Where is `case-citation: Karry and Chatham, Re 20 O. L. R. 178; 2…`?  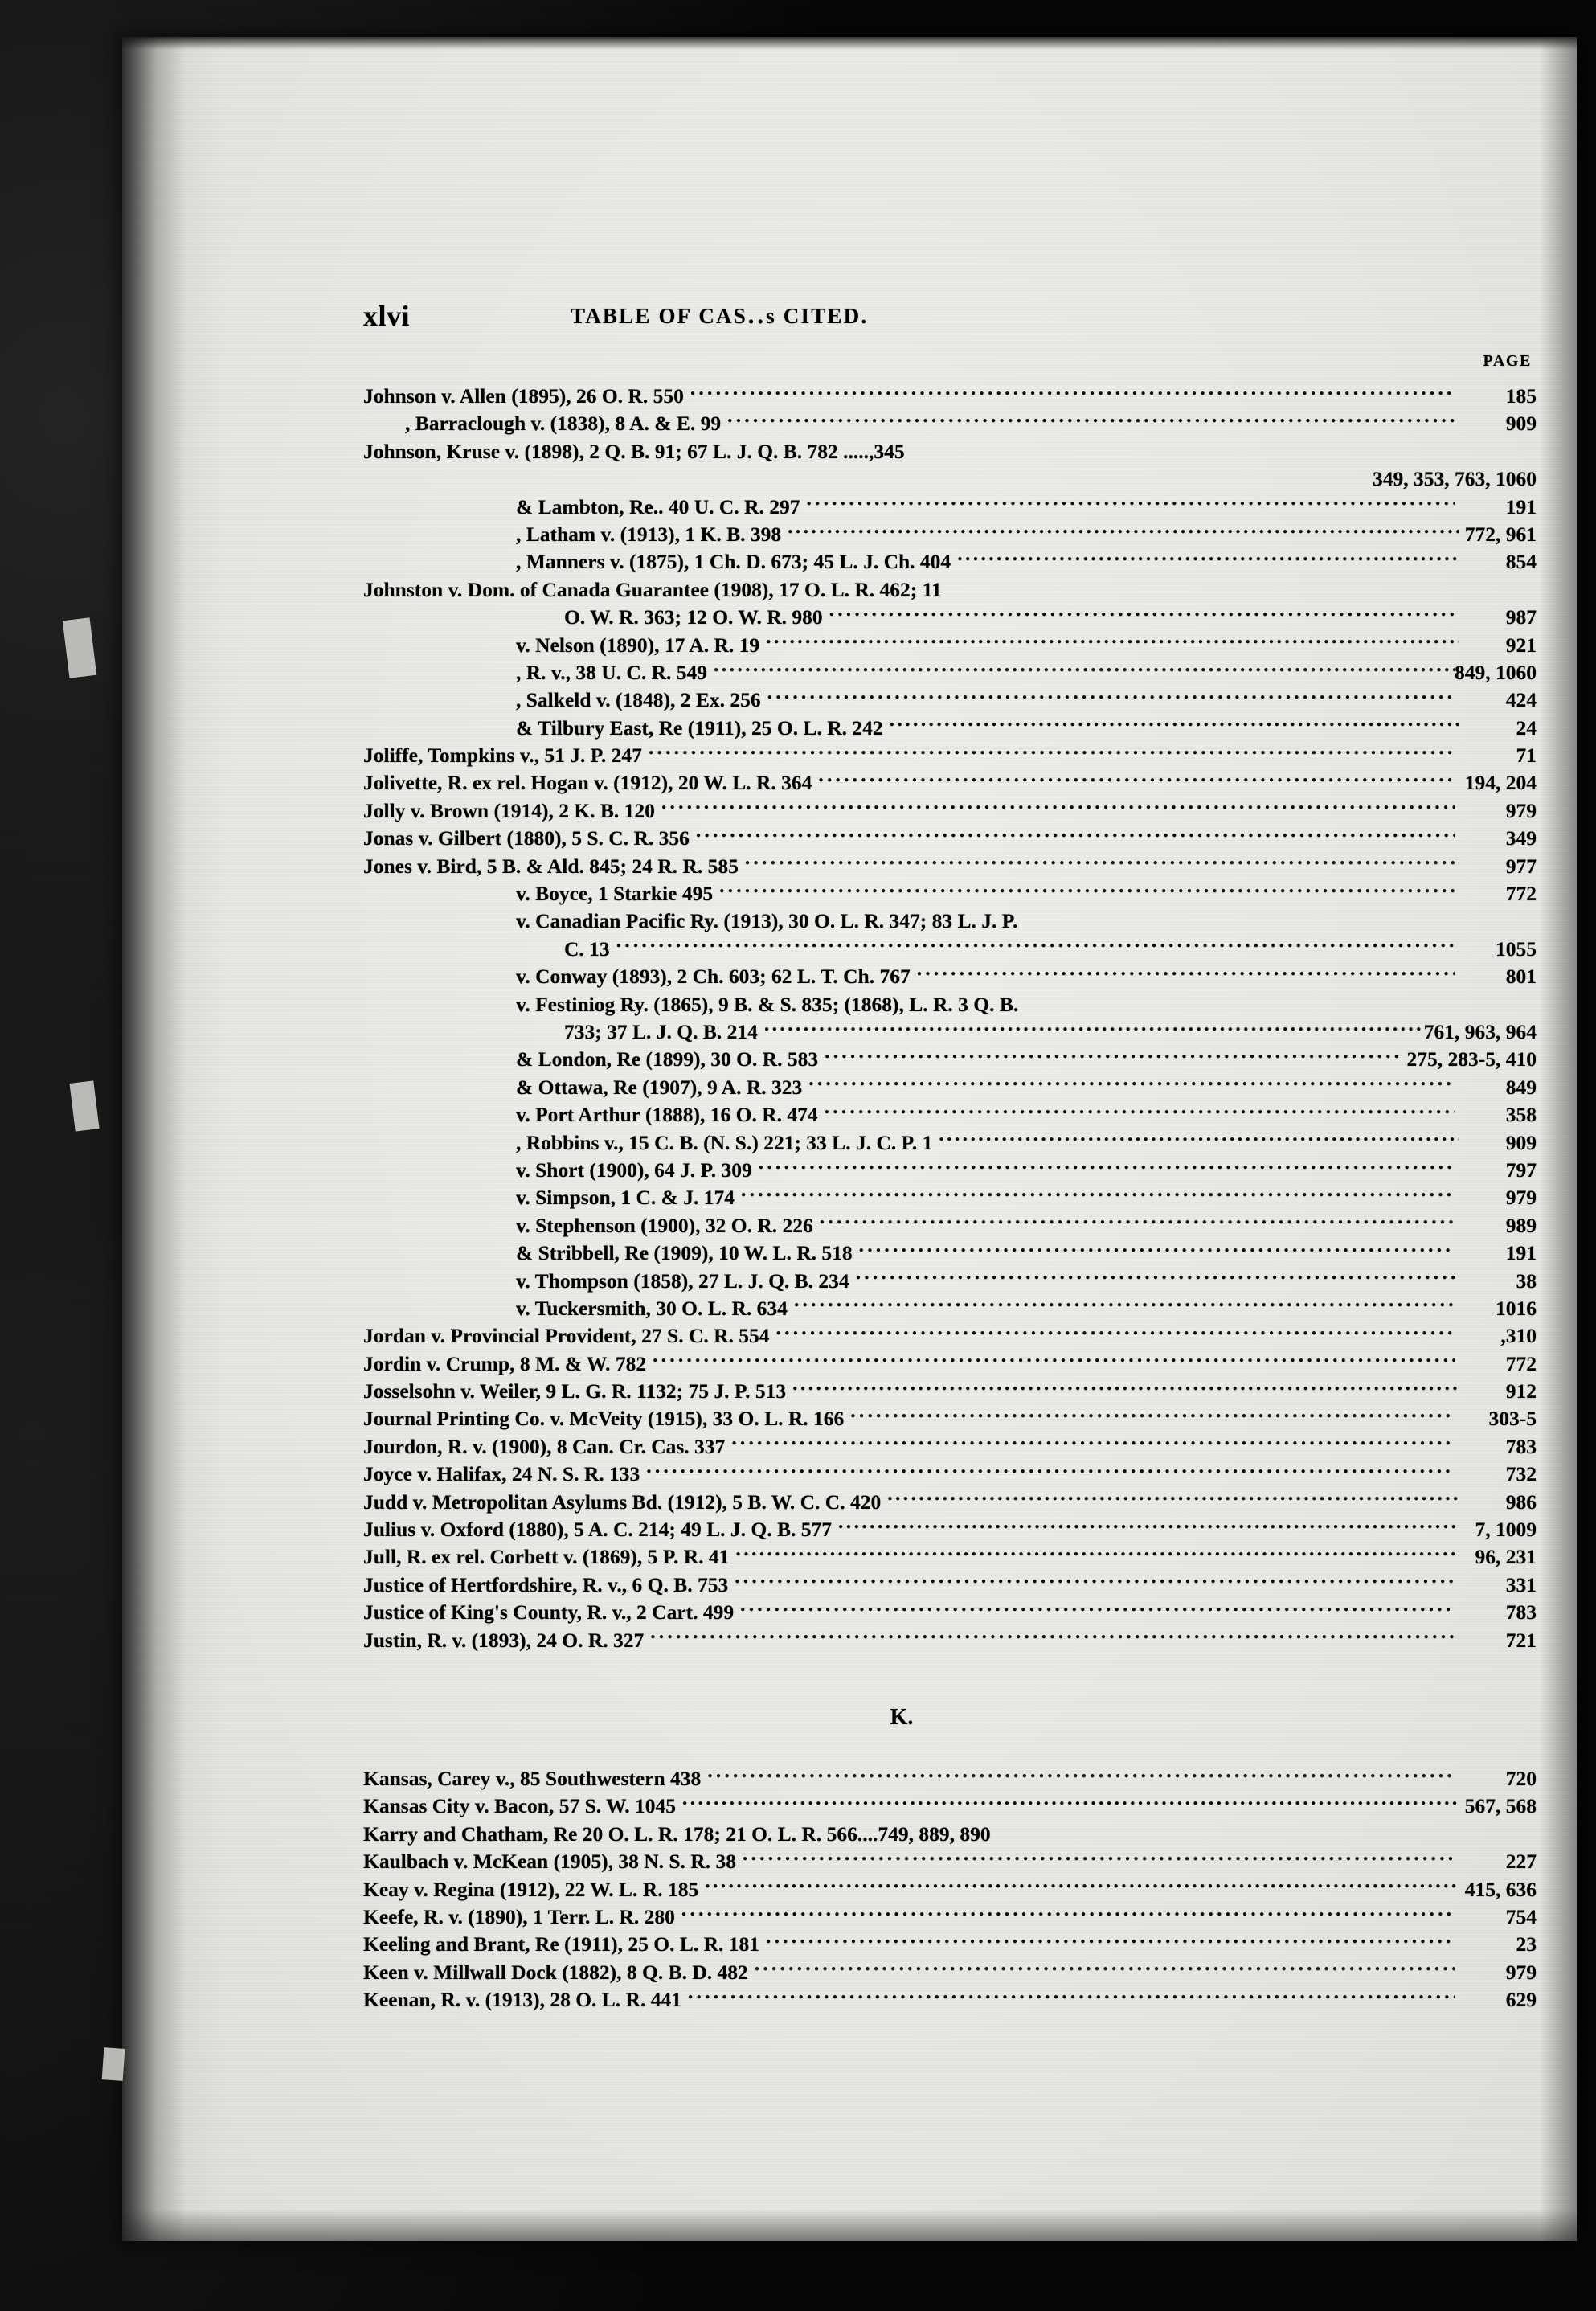 case-citation: Karry and Chatham, Re 20 O. L. R. 178; 2… is located at coordinates (677, 1833).